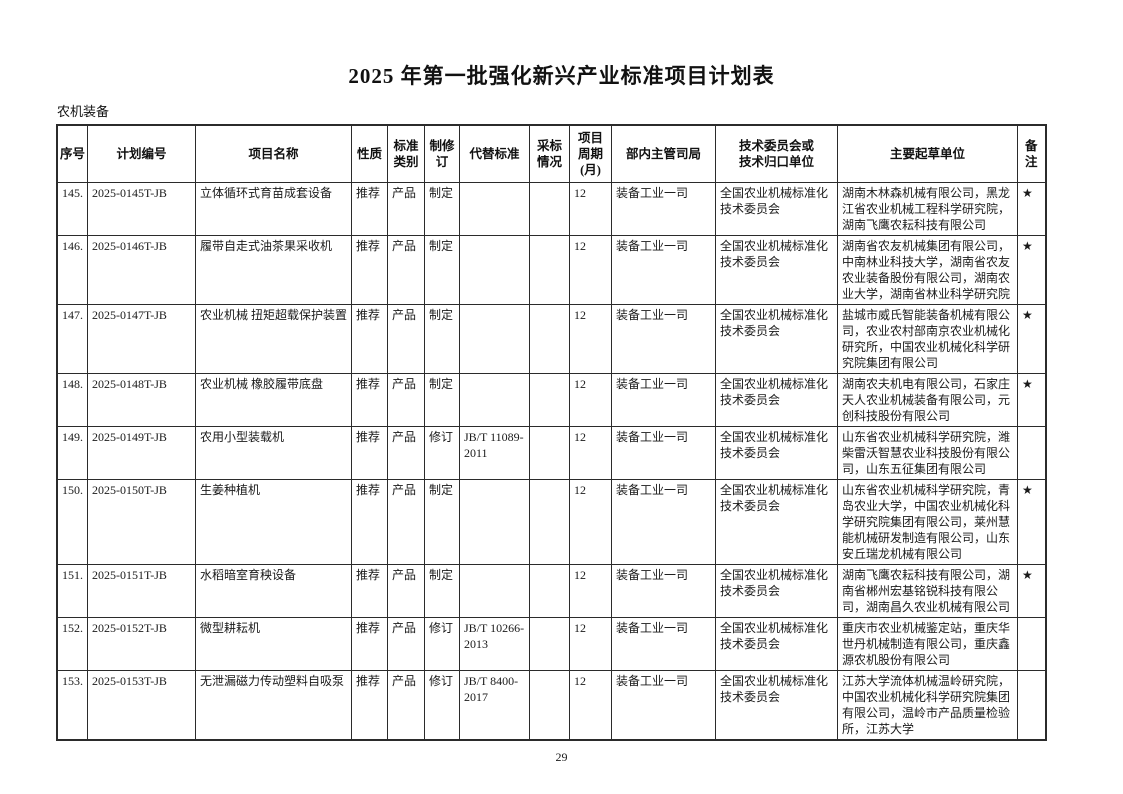 Image resolution: width=1123 pixels, height=794 pixels. Describe the element at coordinates (776, 153) in the screenshot. I see `col-header-committee: 技术委员会或 技术归口单位` at that location.